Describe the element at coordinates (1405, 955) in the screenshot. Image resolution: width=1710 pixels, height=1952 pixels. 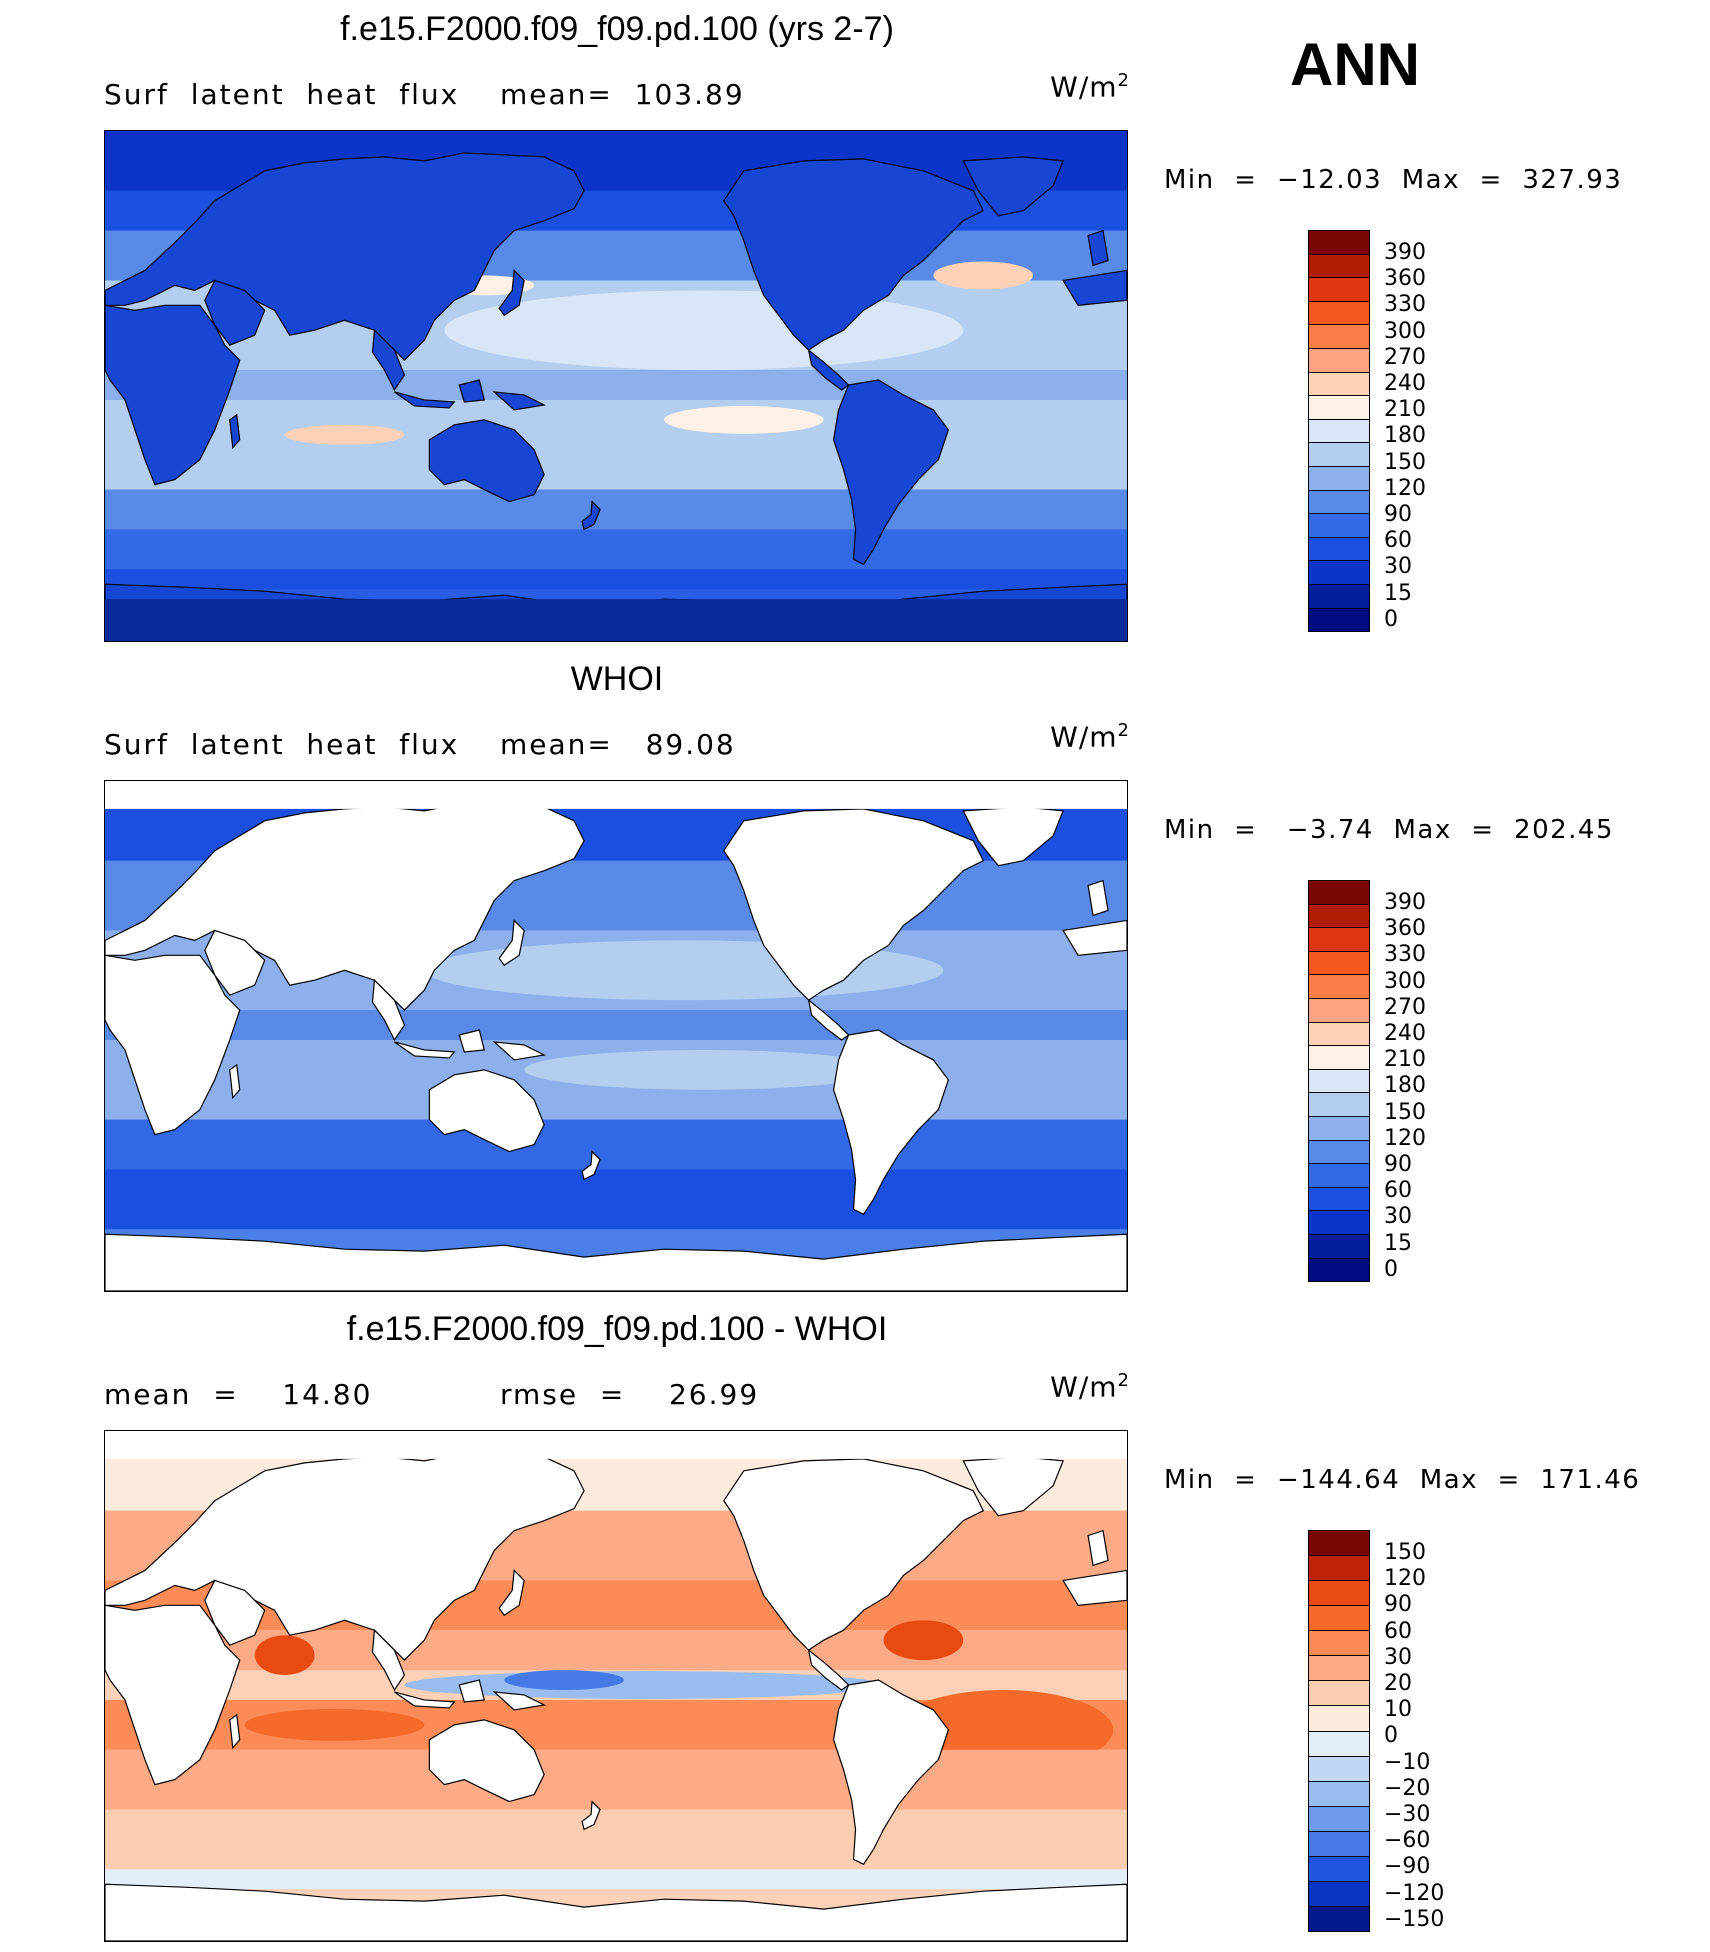
I see `colorbar-tick-label: 330` at that location.